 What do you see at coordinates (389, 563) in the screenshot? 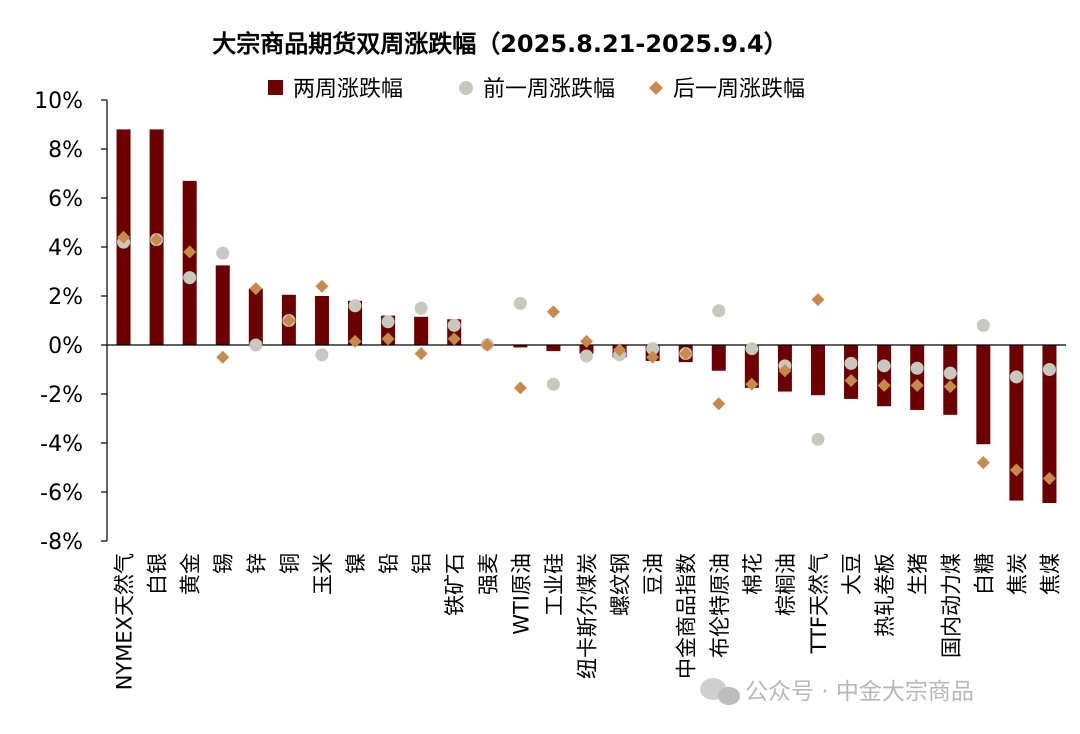
I see `category-label: 铅` at bounding box center [389, 563].